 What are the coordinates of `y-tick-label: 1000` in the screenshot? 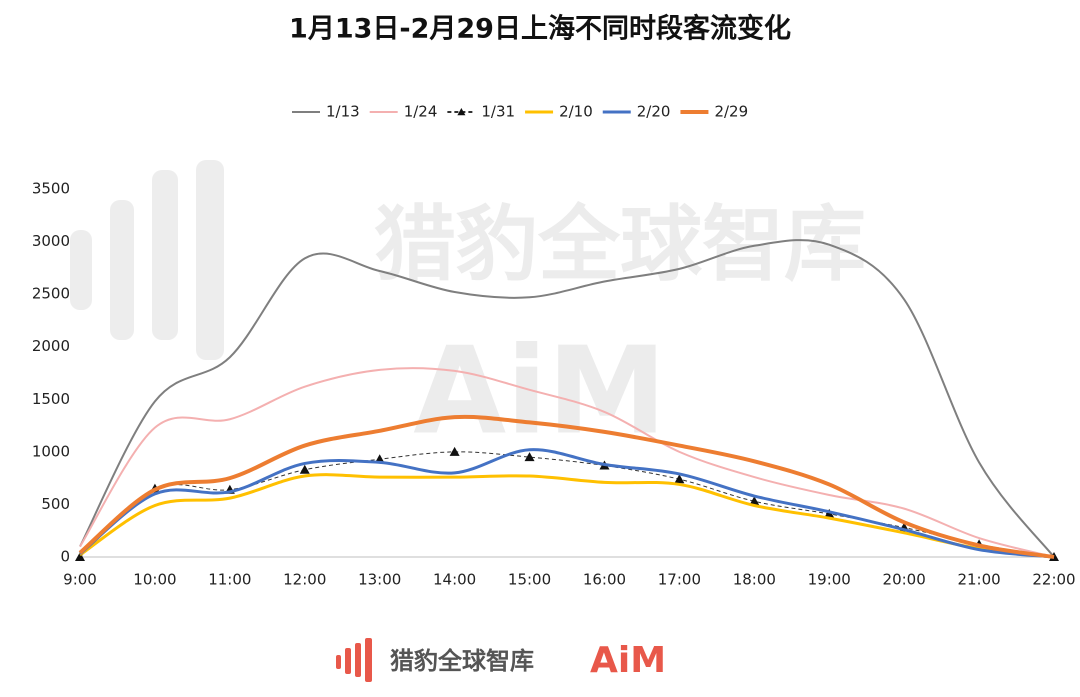 It's located at (51, 451).